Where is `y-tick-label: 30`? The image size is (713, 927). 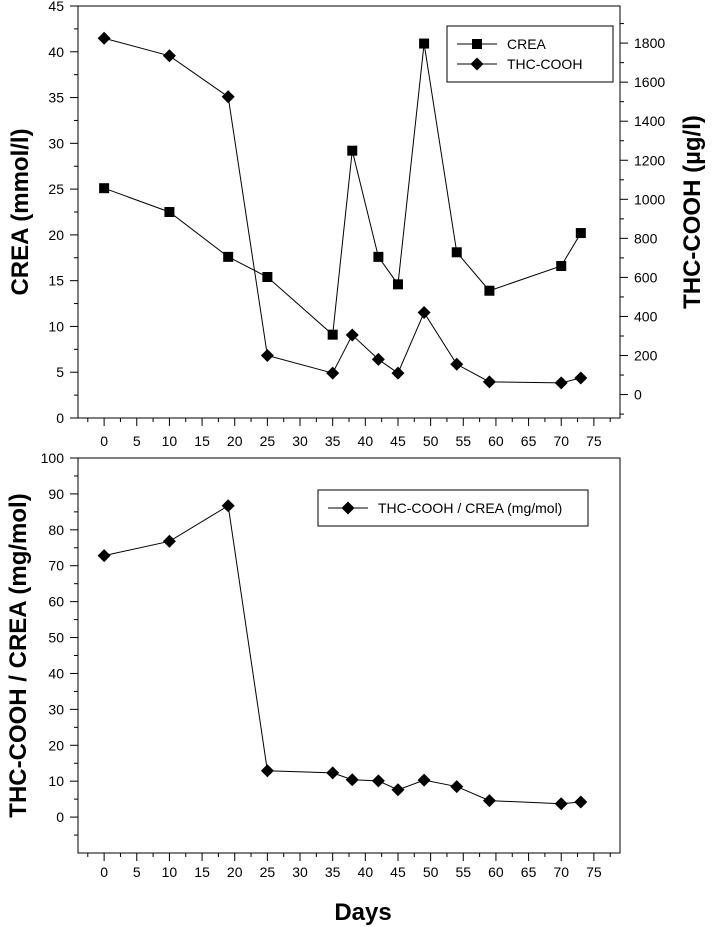 y-tick-label: 30 is located at coordinates (56, 143).